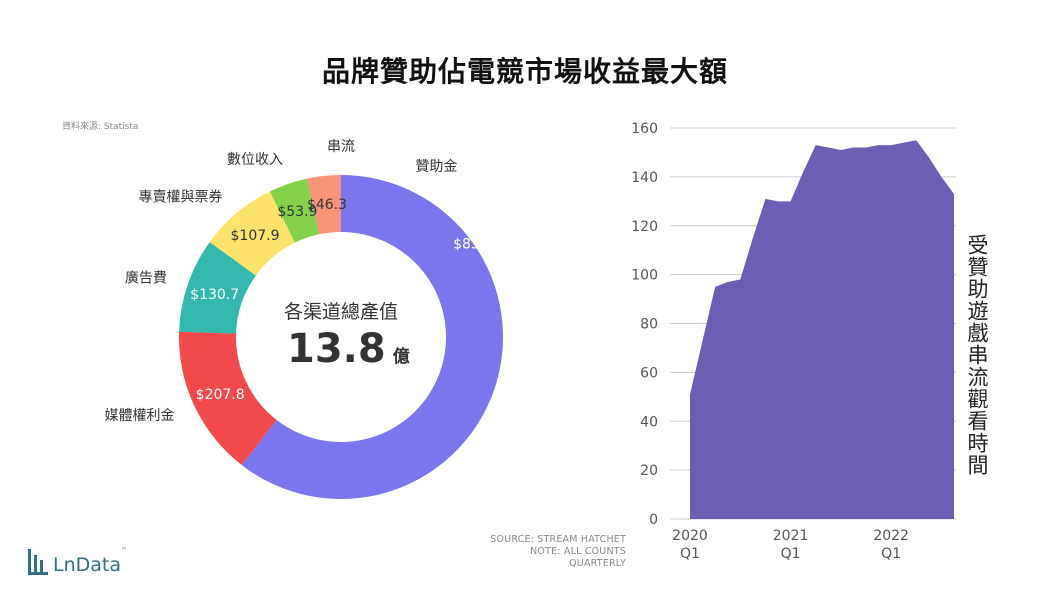 The image size is (1050, 591). Describe the element at coordinates (336, 349) in the screenshot. I see `center-value: 13.8` at that location.